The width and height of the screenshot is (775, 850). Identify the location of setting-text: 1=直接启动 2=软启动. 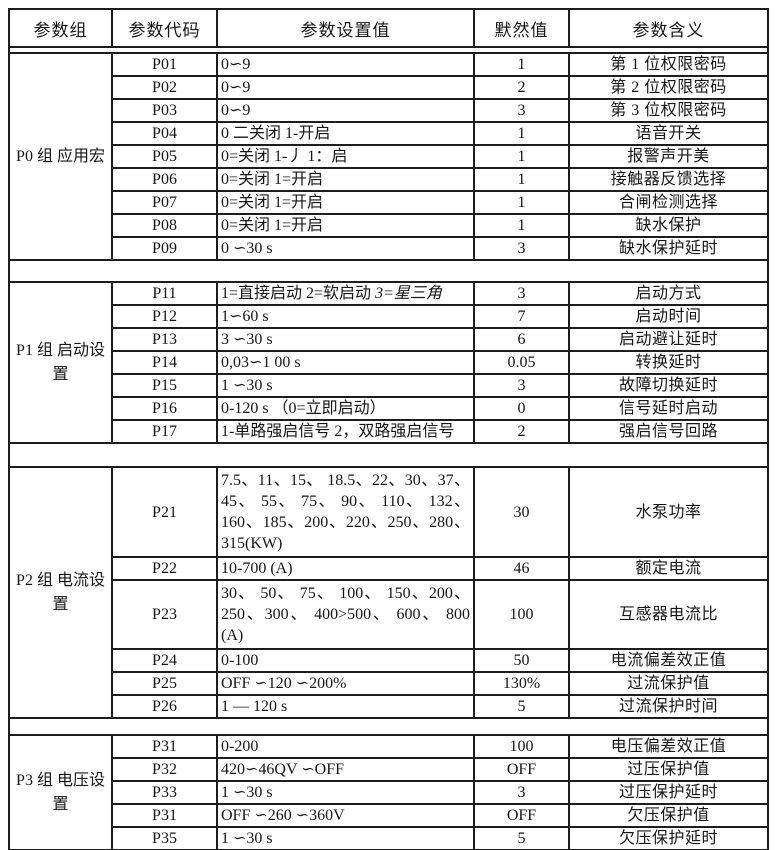
(298, 293).